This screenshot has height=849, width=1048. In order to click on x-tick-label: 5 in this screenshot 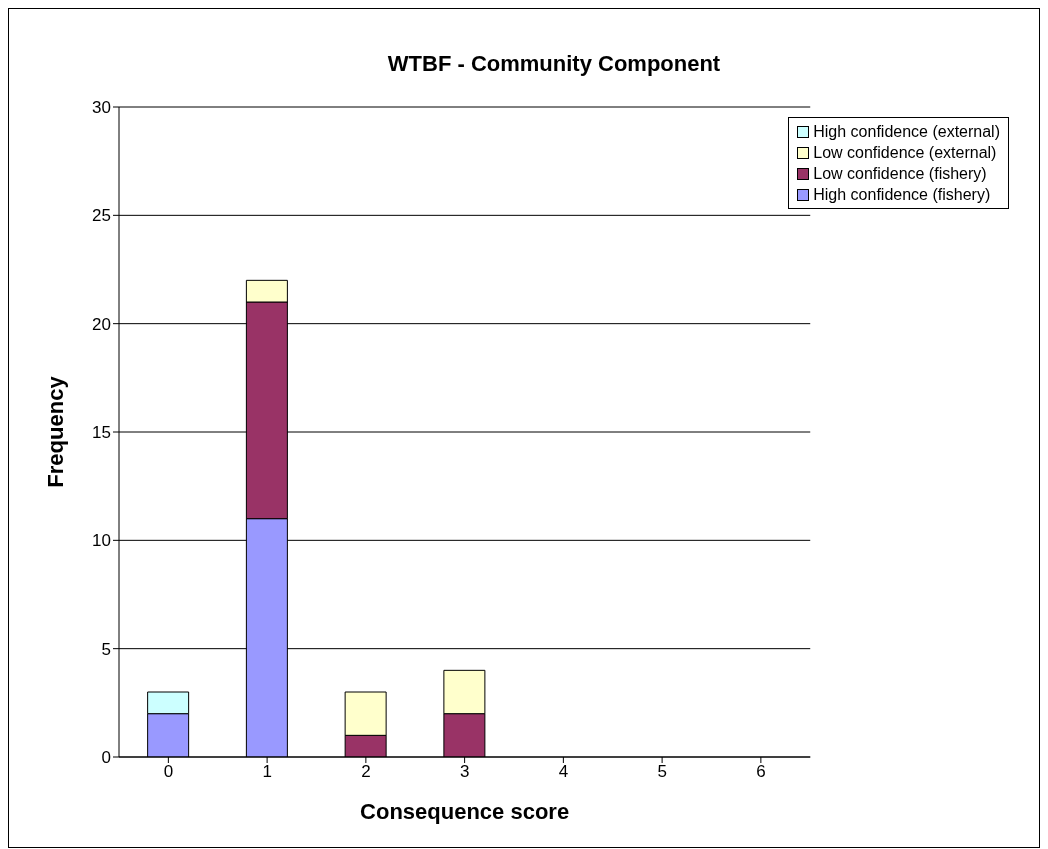, I will do `click(662, 772)`.